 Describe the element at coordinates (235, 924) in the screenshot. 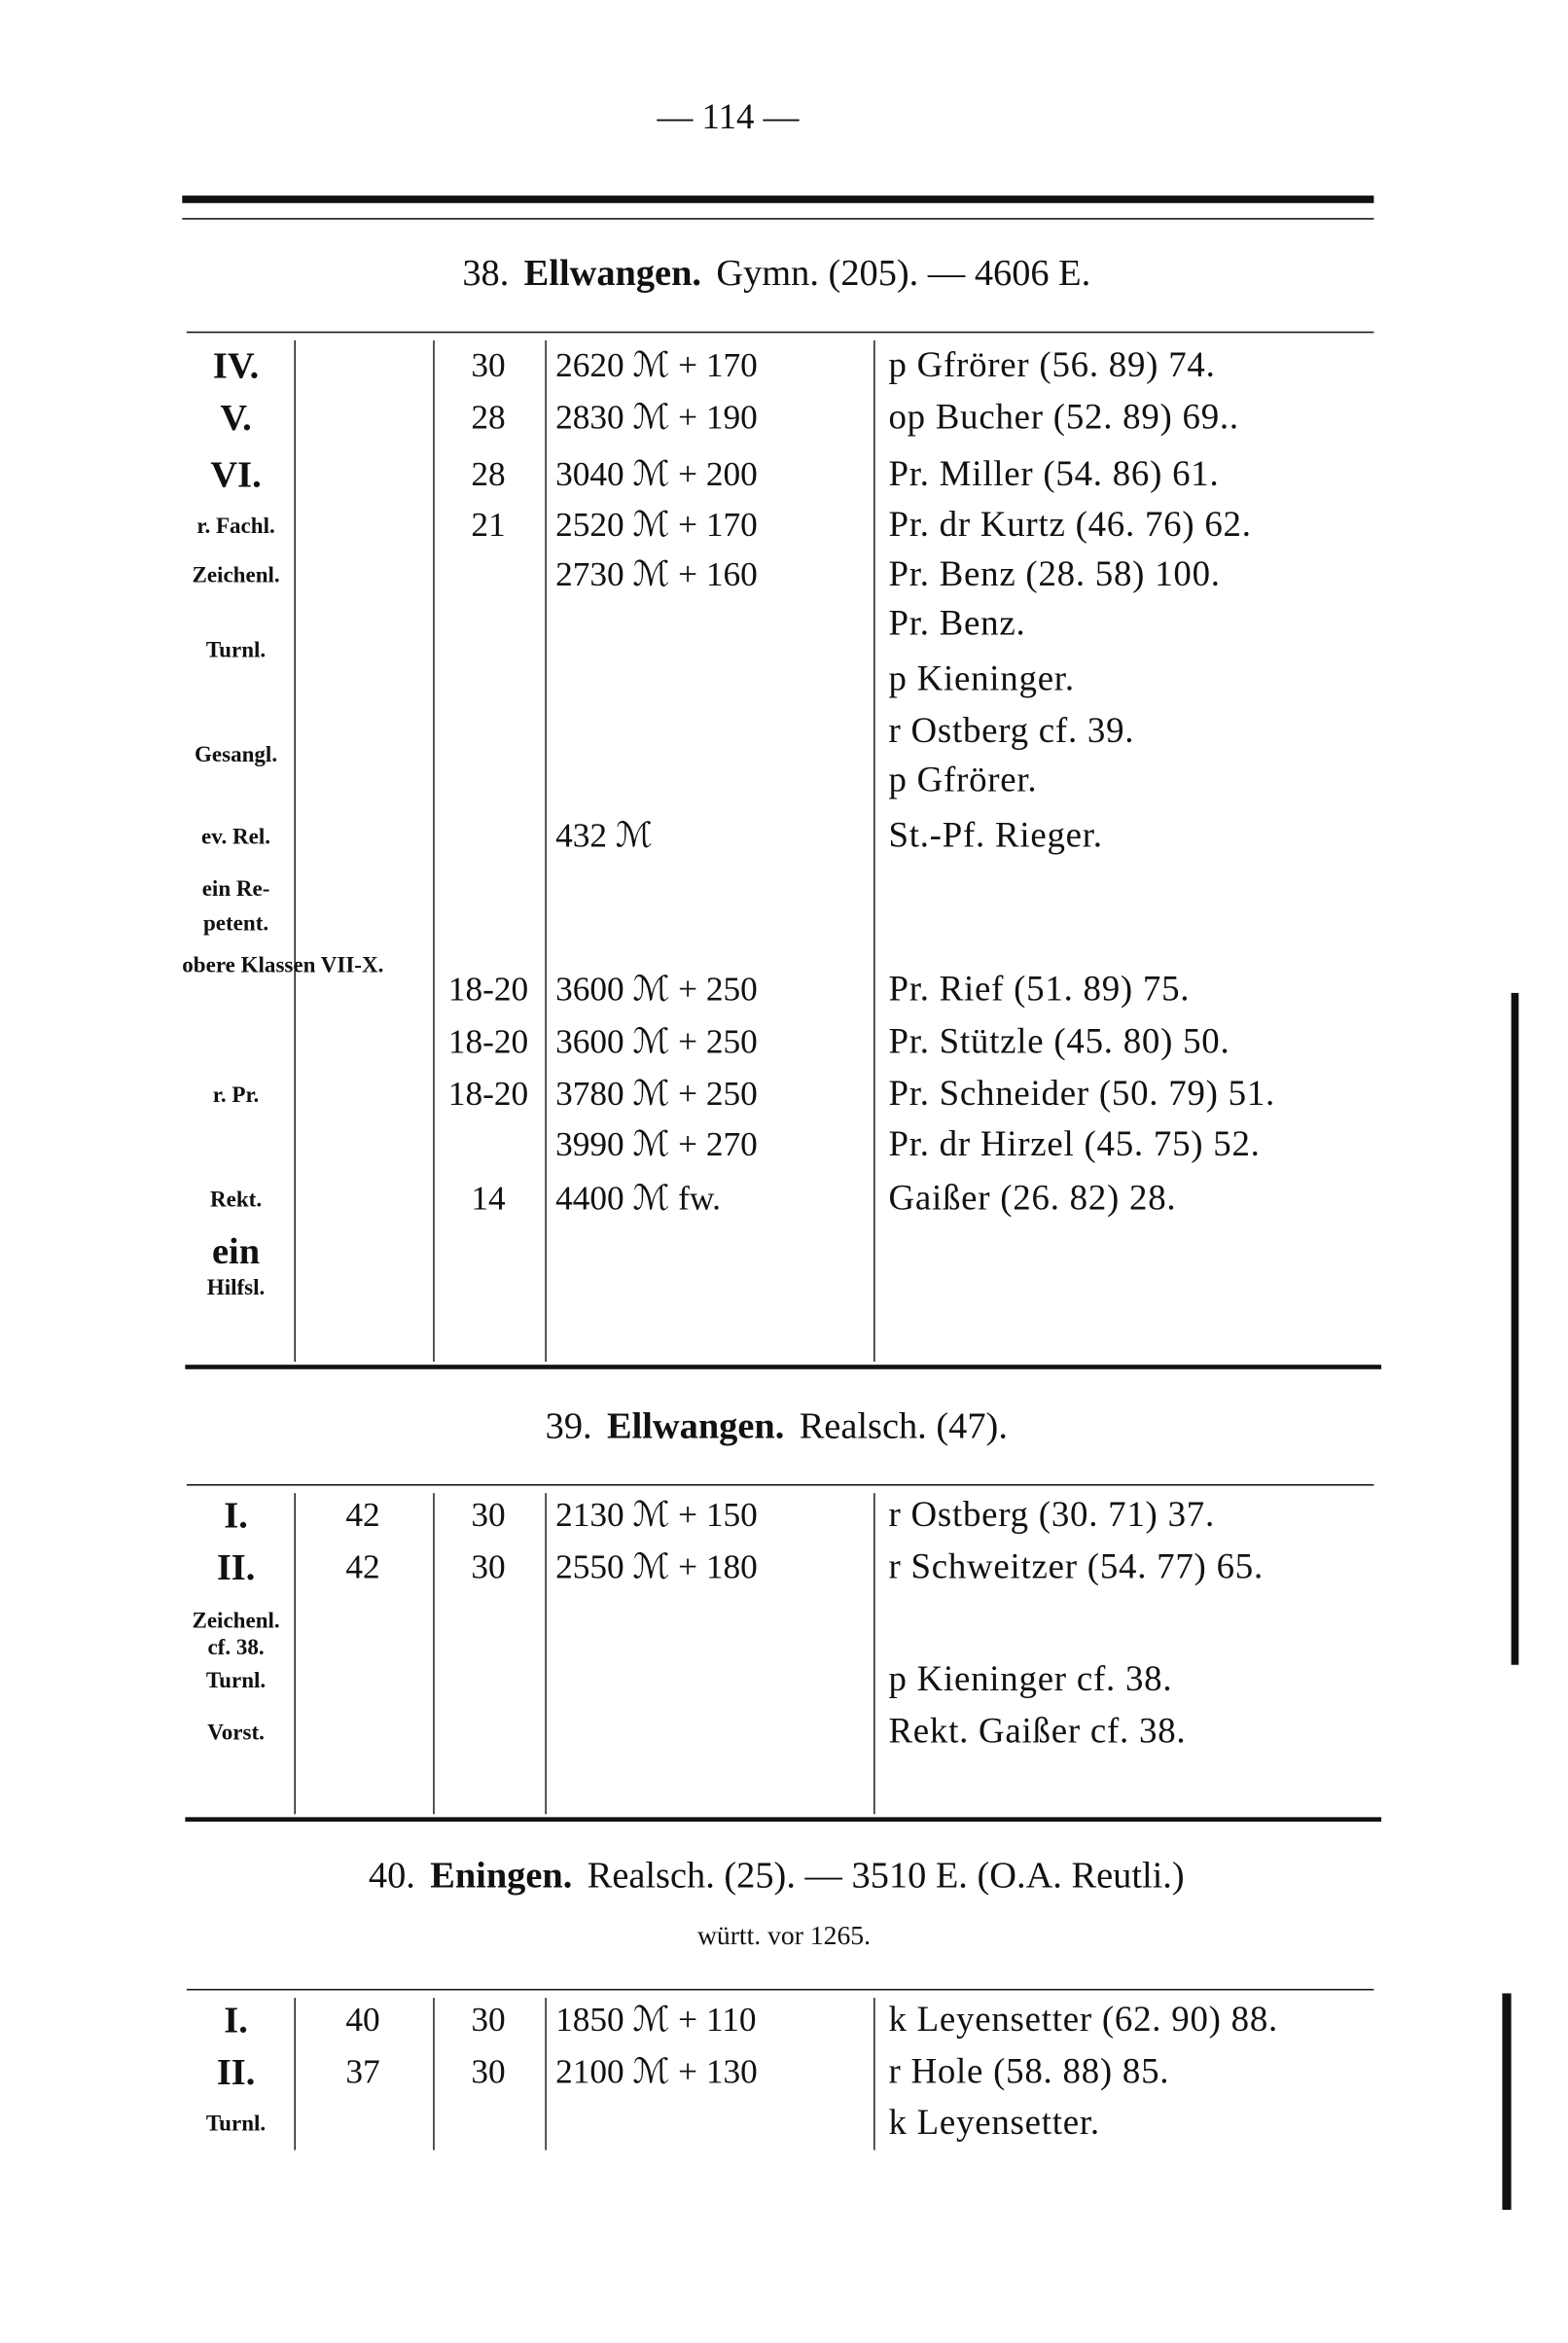

I see `row-label: petent.` at that location.